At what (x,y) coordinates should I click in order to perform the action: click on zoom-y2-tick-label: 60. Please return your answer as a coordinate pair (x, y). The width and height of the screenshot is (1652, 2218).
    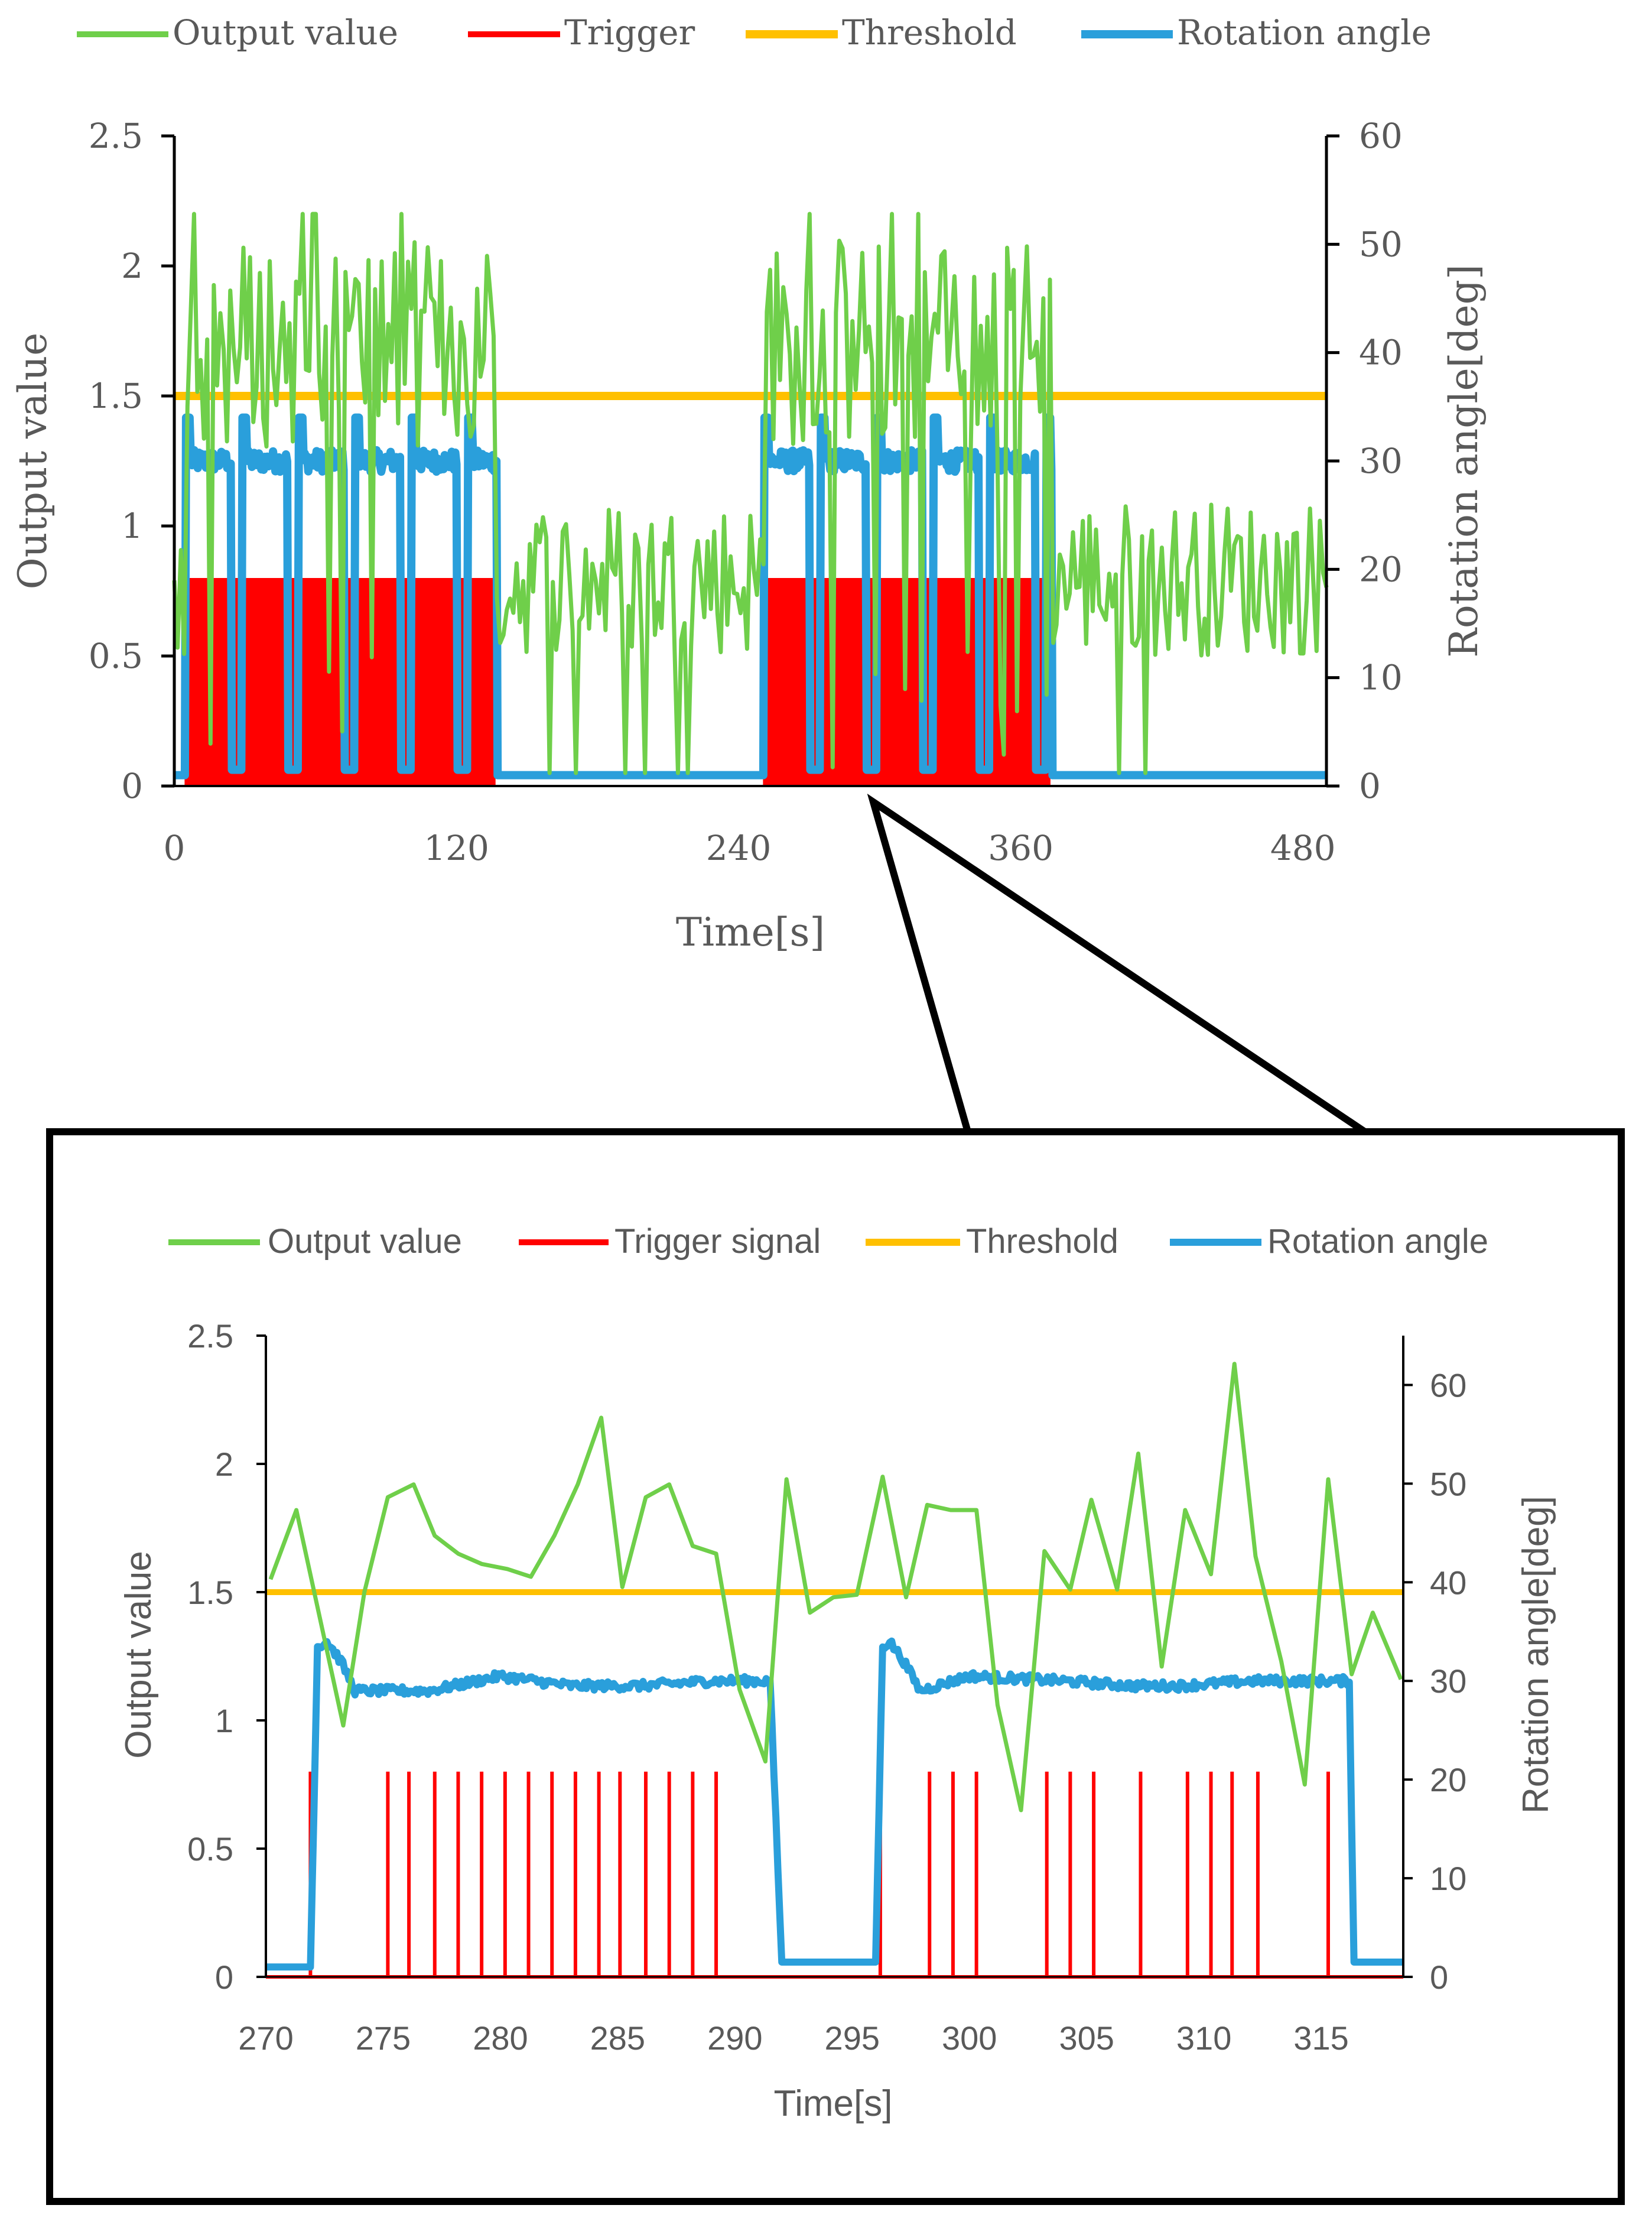
    Looking at the image, I should click on (1448, 1385).